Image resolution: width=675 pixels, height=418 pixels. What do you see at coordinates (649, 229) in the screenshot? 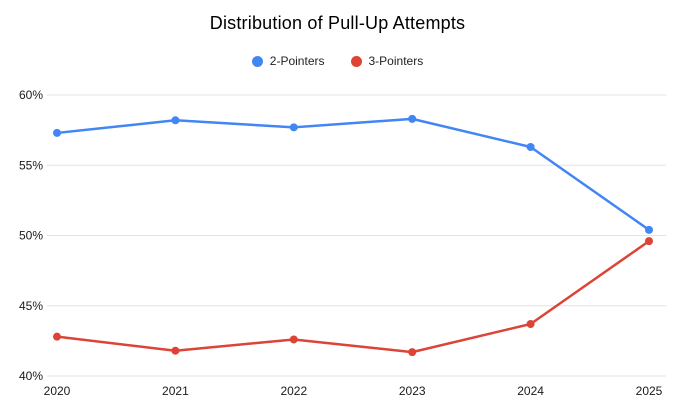
I see `data-point-2-pointers-2025` at bounding box center [649, 229].